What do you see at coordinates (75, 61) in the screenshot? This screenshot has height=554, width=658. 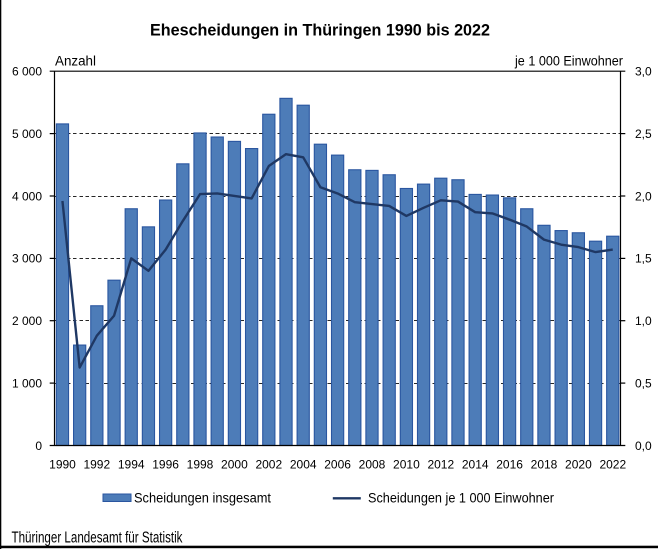 I see `svg-text: Anzahl` at bounding box center [75, 61].